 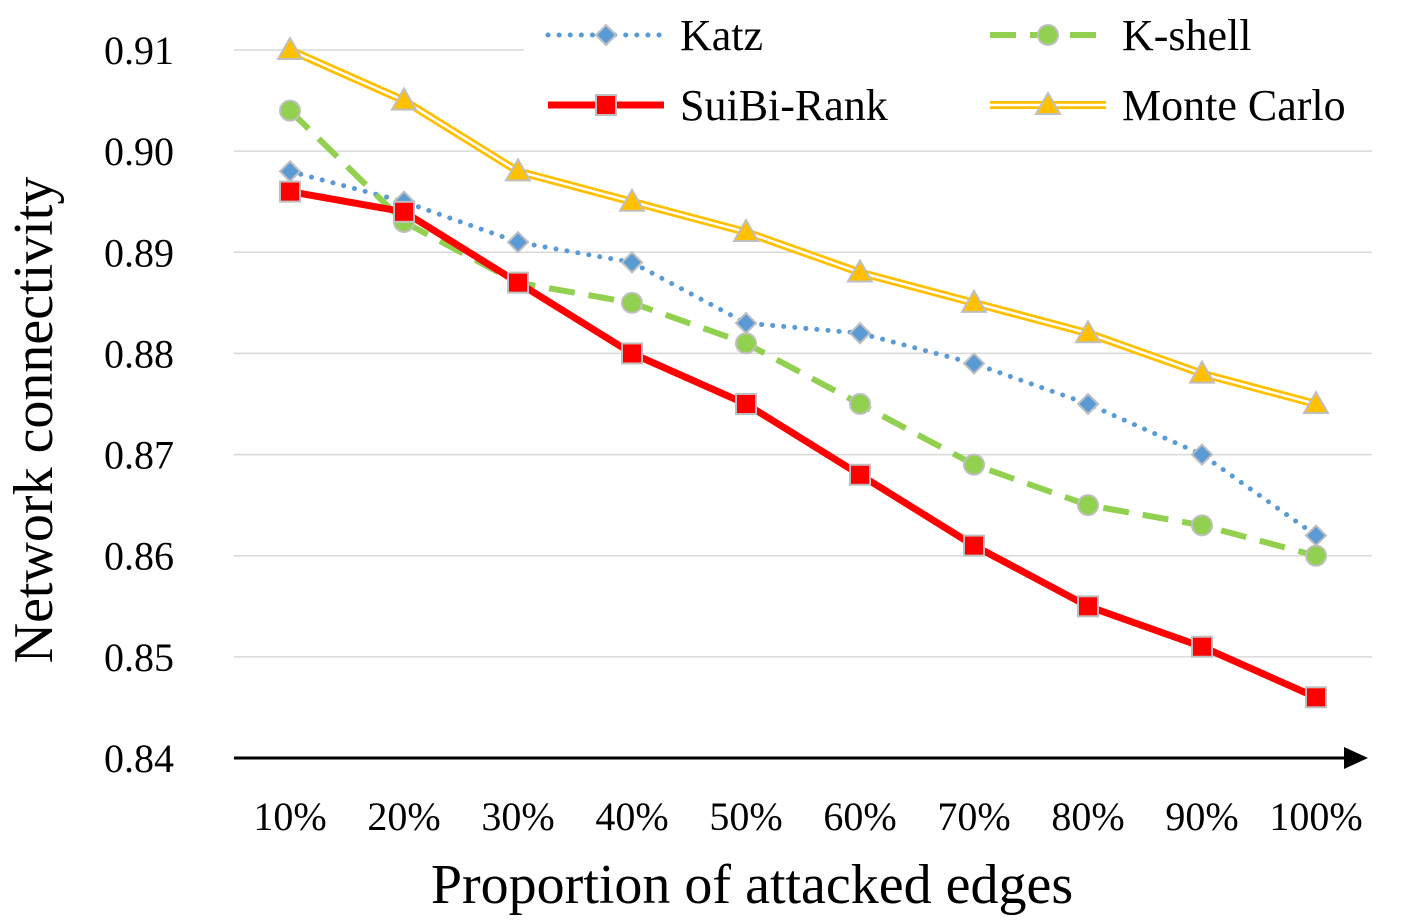 I want to click on x-tick-label: 20%, so click(x=403, y=816).